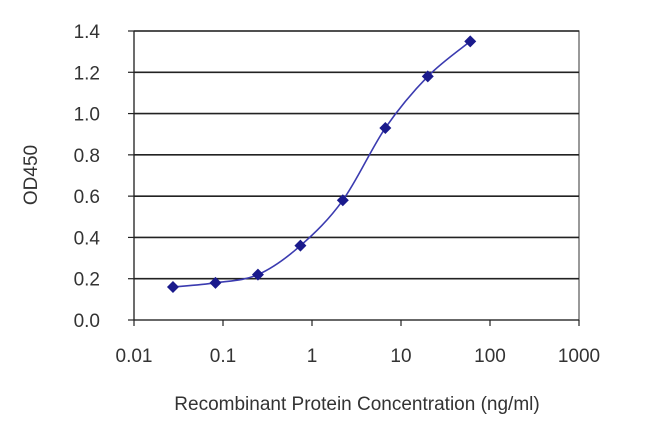 This screenshot has width=650, height=433. Describe the element at coordinates (358, 343) in the screenshot. I see `x-axis: 0.01 0.1 1 10 100 1000` at that location.